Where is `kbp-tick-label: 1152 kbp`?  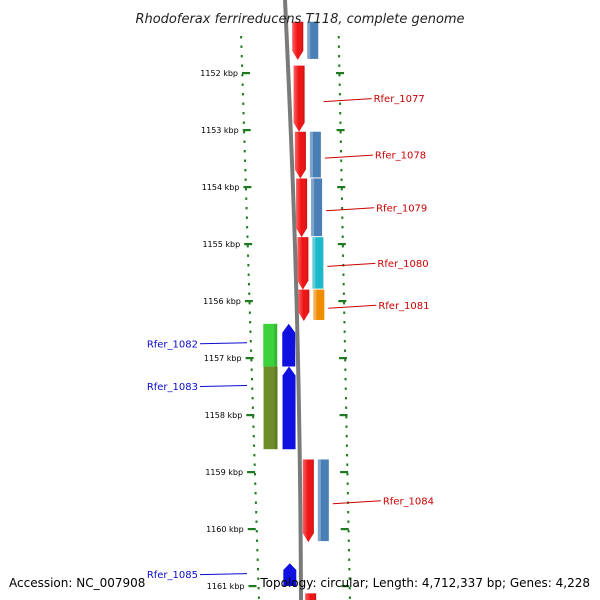 kbp-tick-label: 1152 kbp is located at coordinates (219, 73).